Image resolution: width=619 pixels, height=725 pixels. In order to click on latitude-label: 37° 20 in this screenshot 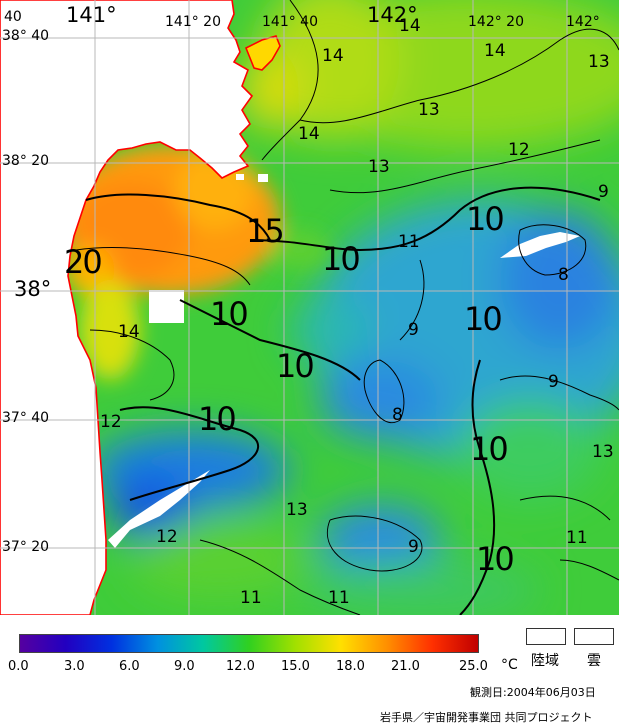, I will do `click(26, 547)`.